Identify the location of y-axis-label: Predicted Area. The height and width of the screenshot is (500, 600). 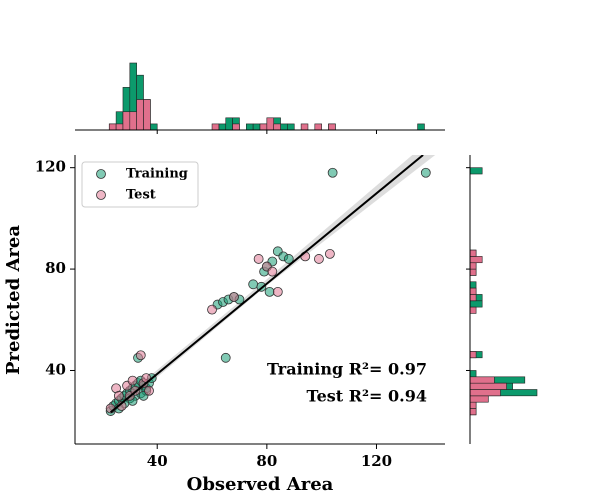
(13, 300).